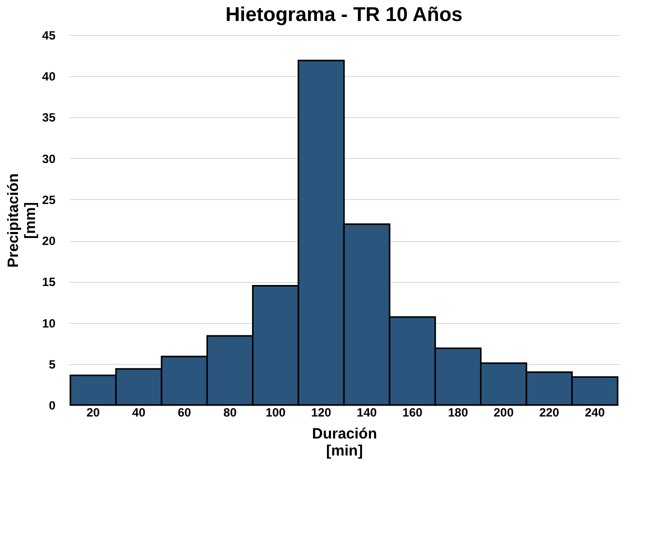 The height and width of the screenshot is (538, 665). Describe the element at coordinates (49, 241) in the screenshot. I see `y-tick-label: 20` at that location.